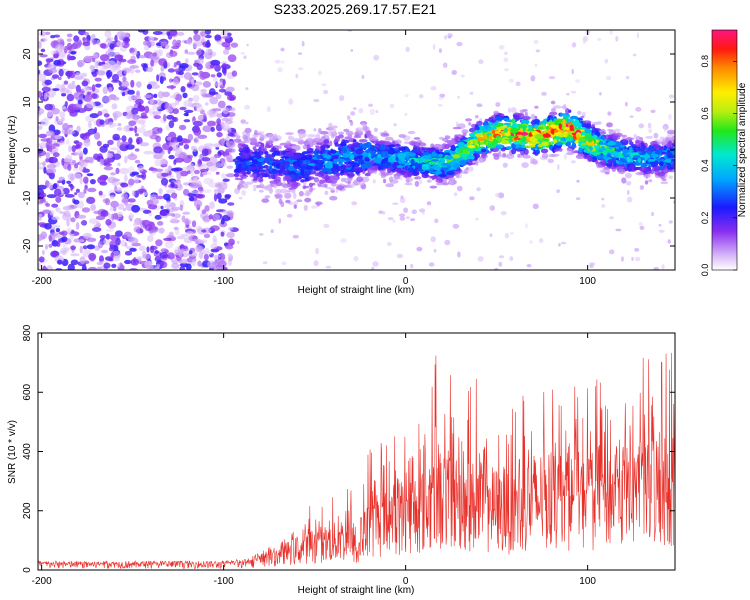 The width and height of the screenshot is (750, 600). Describe the element at coordinates (724, 150) in the screenshot. I see `colorbar-frame` at that location.